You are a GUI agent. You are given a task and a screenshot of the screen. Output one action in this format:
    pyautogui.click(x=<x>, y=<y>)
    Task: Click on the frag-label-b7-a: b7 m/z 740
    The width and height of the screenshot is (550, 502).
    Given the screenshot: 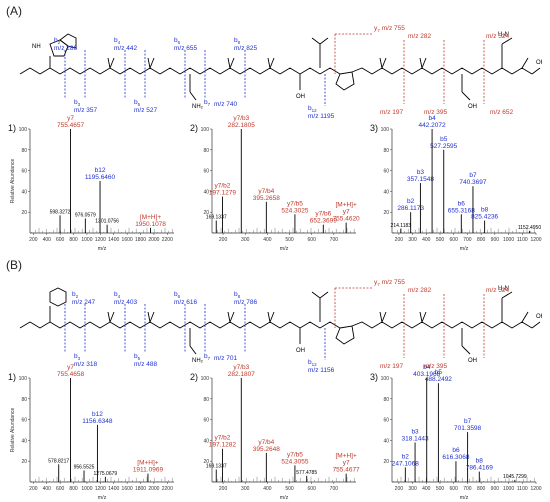 What is the action you would take?
    pyautogui.click(x=221, y=103)
    